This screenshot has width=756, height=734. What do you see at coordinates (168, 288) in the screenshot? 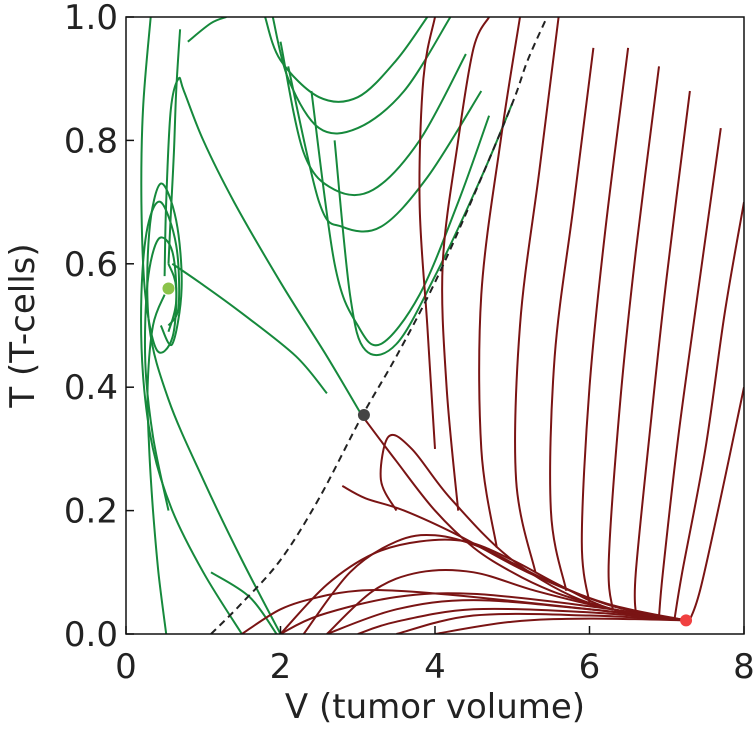
I see `equilibrium-healthy` at bounding box center [168, 288].